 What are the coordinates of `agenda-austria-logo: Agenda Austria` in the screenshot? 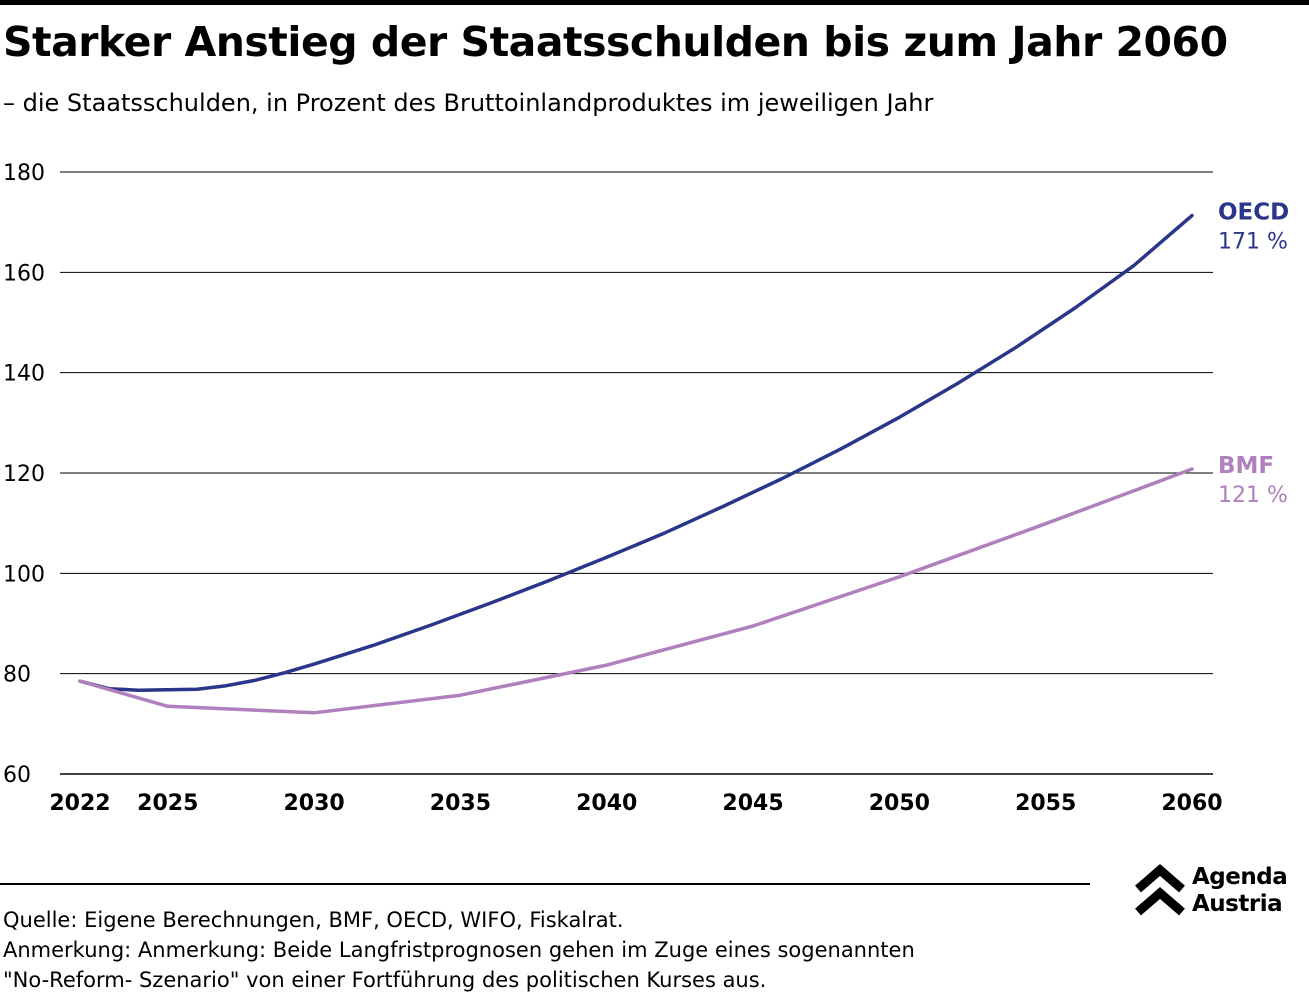 It's located at (1221, 890).